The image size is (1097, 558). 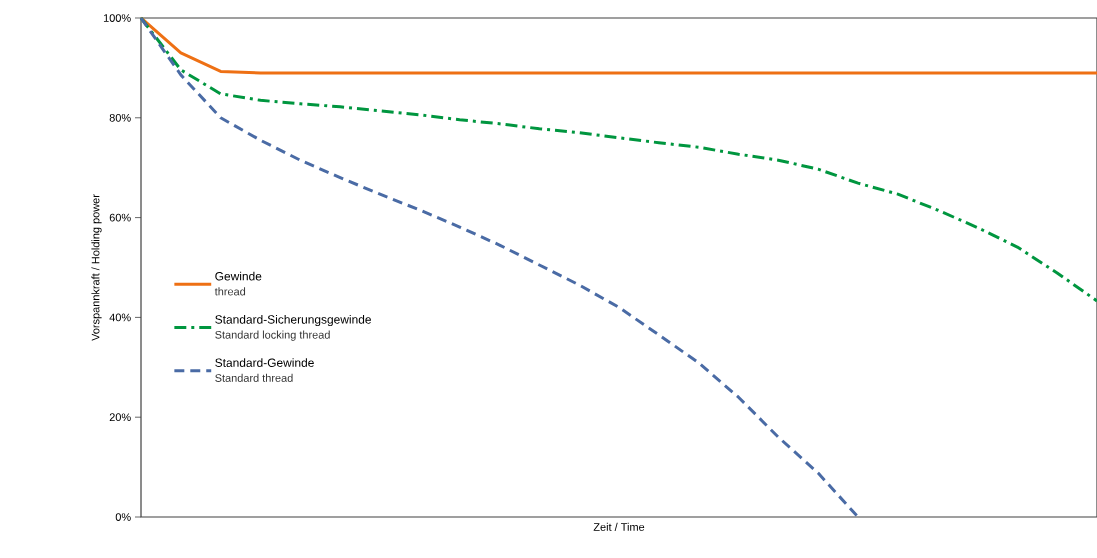 What do you see at coordinates (264, 362) in the screenshot?
I see `legend-label: Standard-Gewinde` at bounding box center [264, 362].